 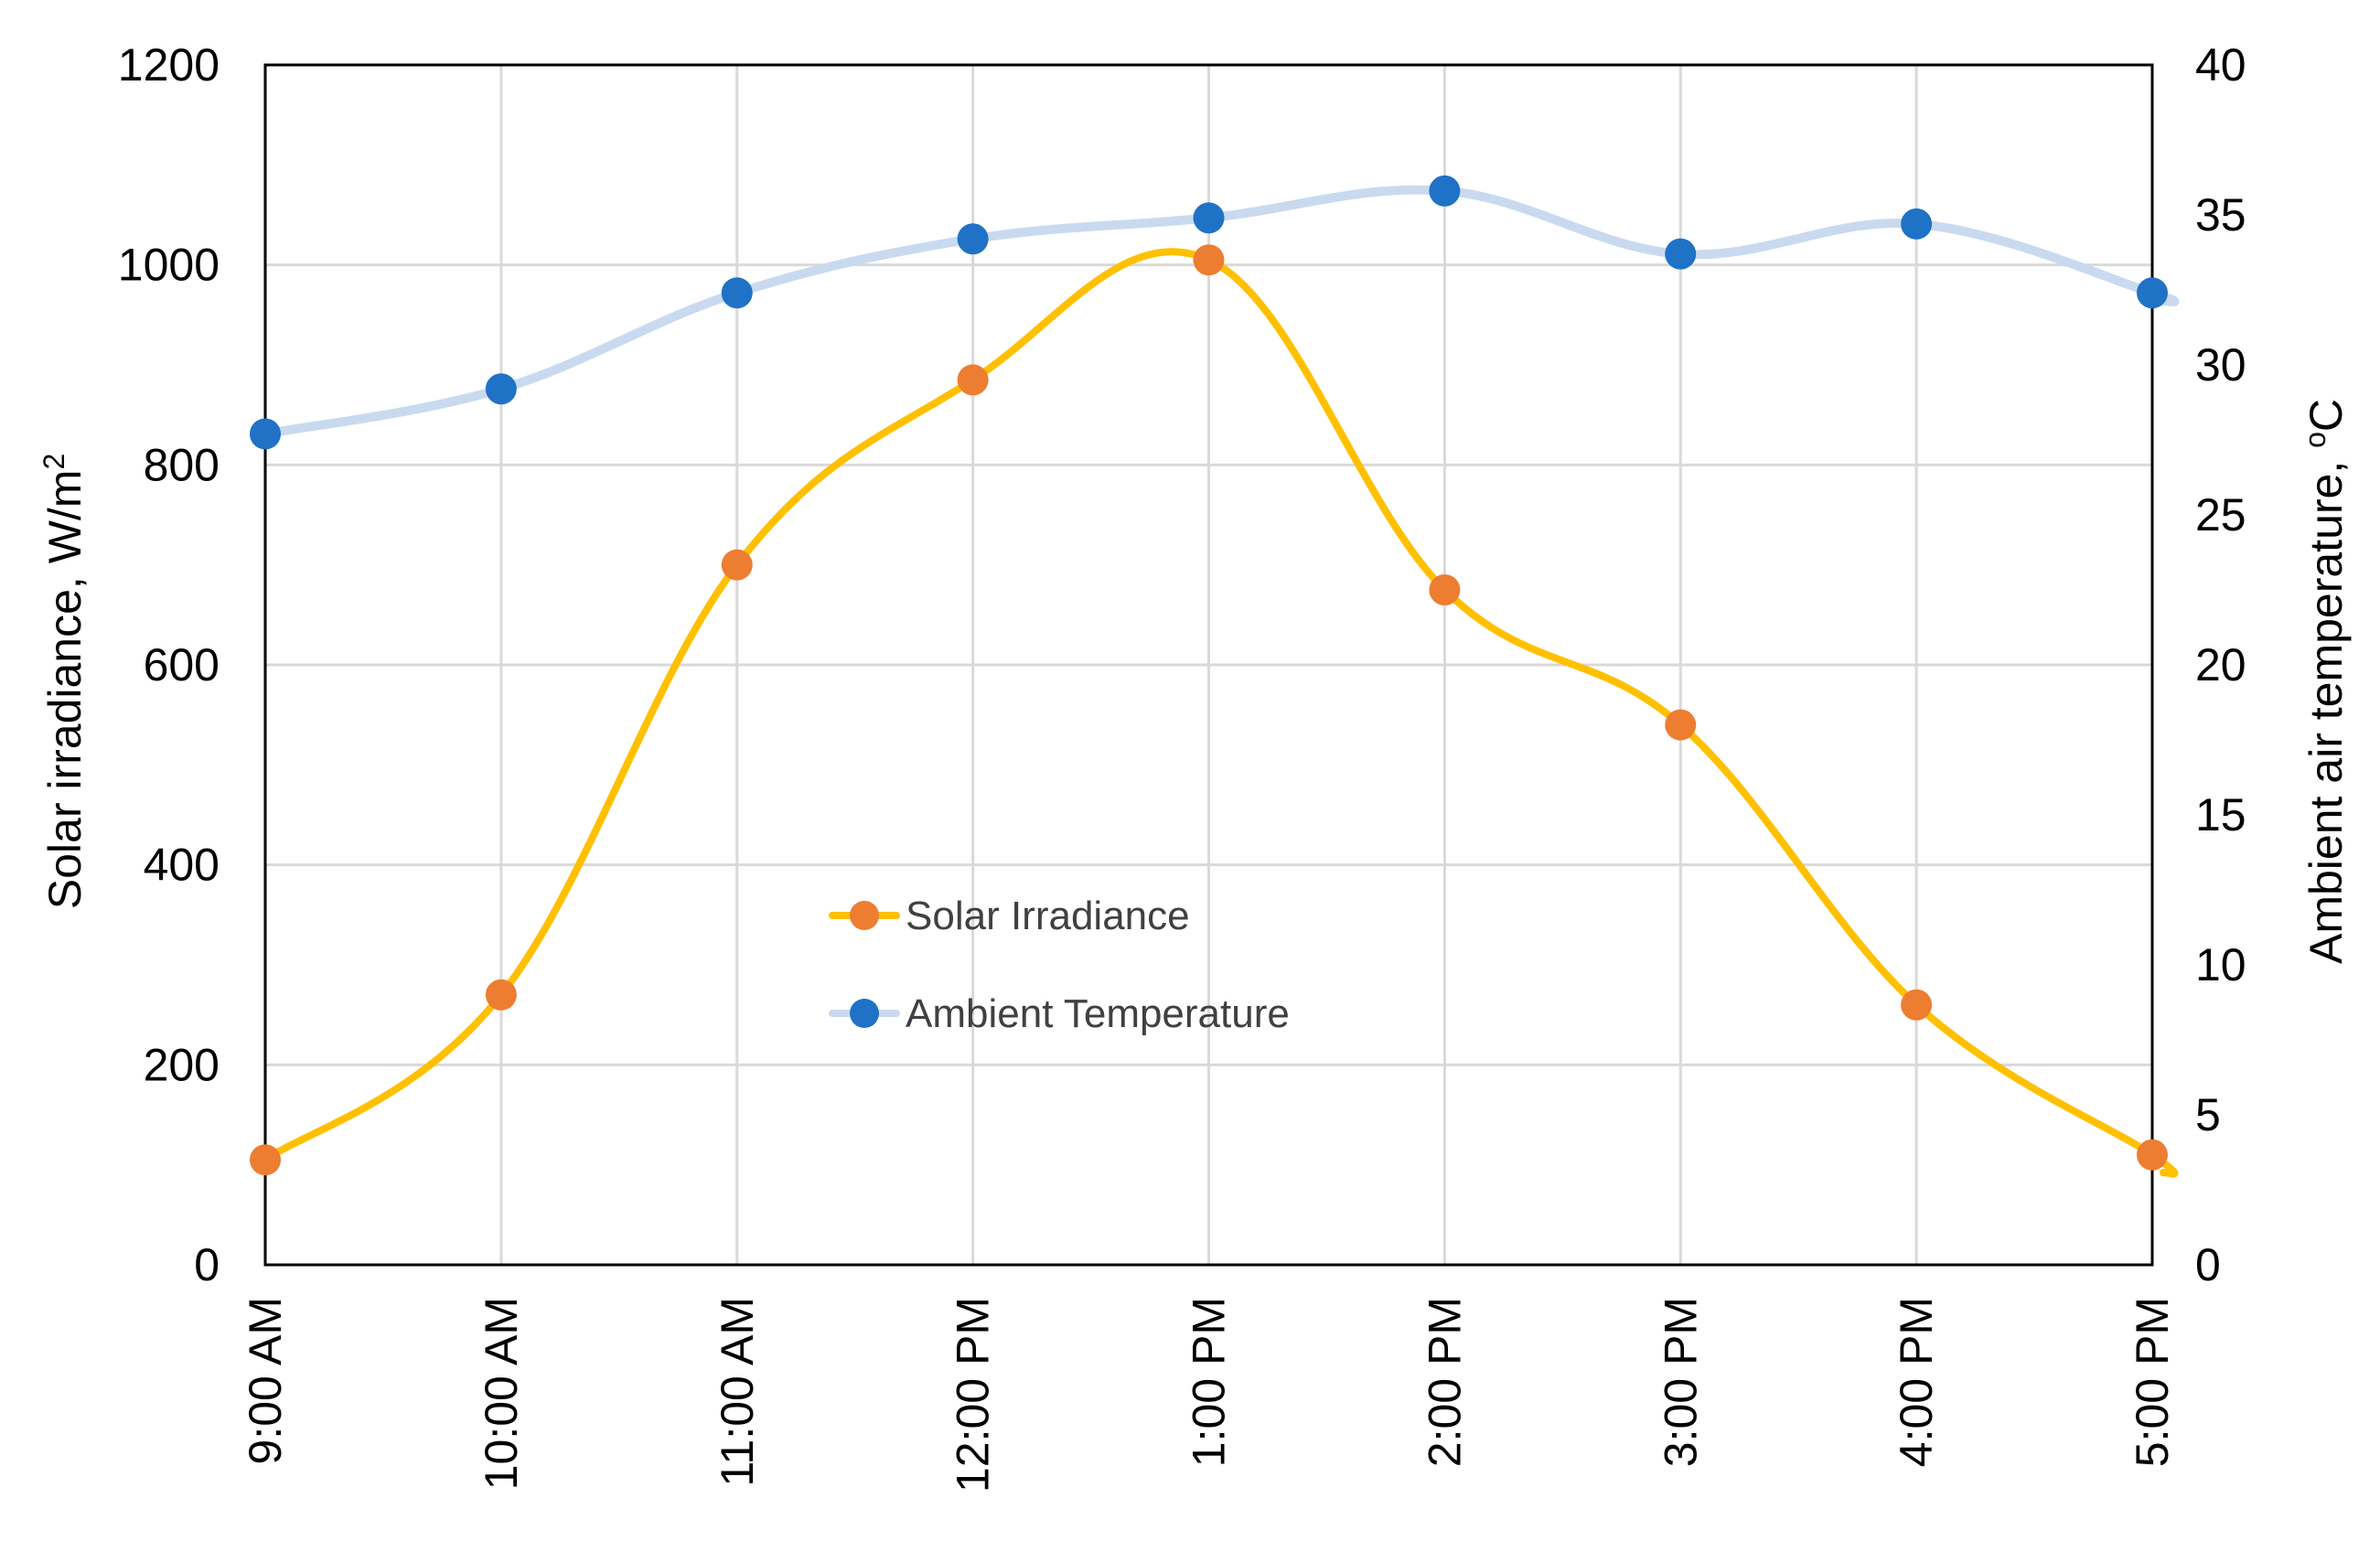 I want to click on series-line-ambient-temperature, so click(x=1220, y=312).